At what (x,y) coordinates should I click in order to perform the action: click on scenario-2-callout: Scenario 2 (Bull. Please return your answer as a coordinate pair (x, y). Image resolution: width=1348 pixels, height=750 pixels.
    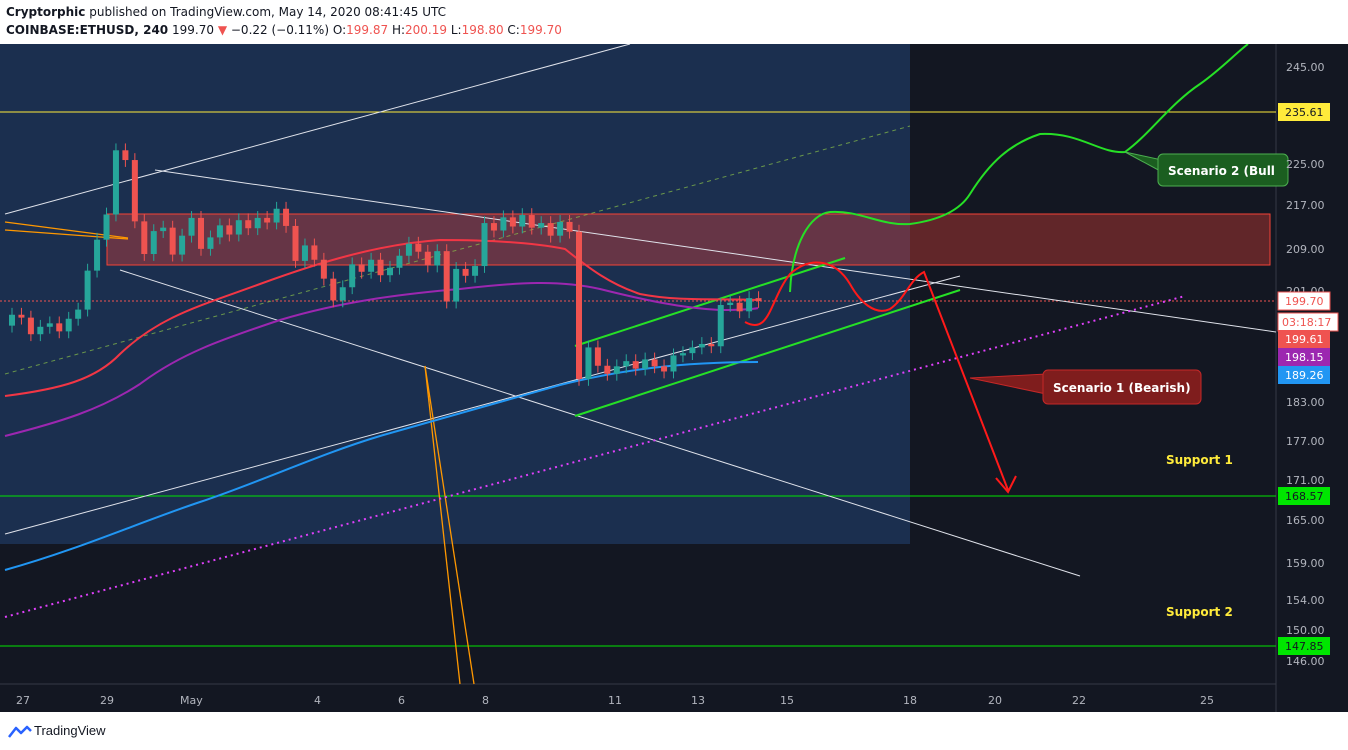
    Looking at the image, I should click on (1207, 169).